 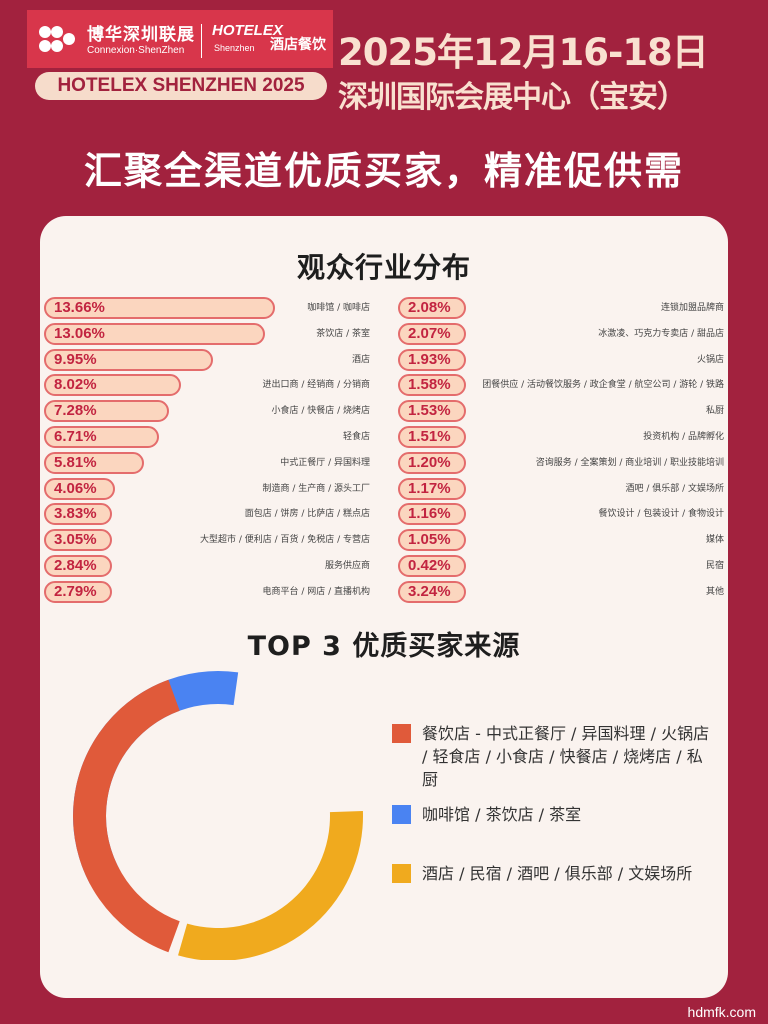 I want to click on event-venue: 深圳国际会展中心（宝安）, so click(x=512, y=97).